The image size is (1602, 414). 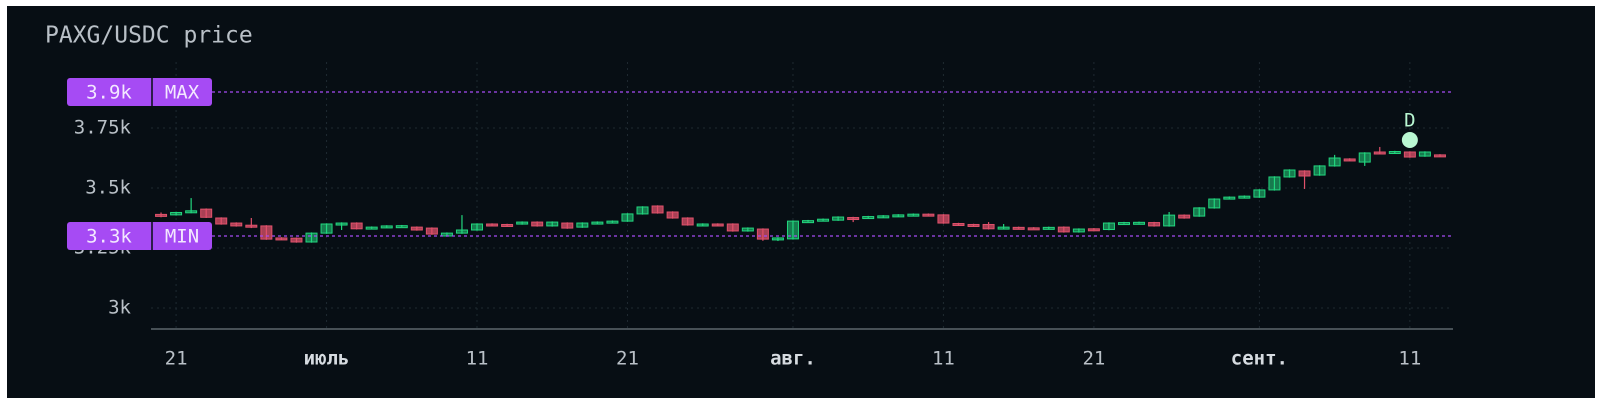 What do you see at coordinates (943, 359) in the screenshot?
I see `x-tick-label: 11` at bounding box center [943, 359].